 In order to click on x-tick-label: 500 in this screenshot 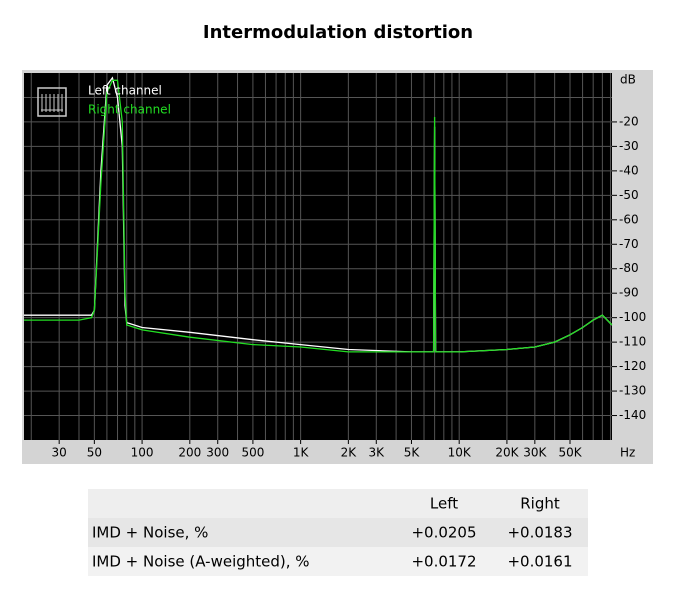, I will do `click(252, 453)`.